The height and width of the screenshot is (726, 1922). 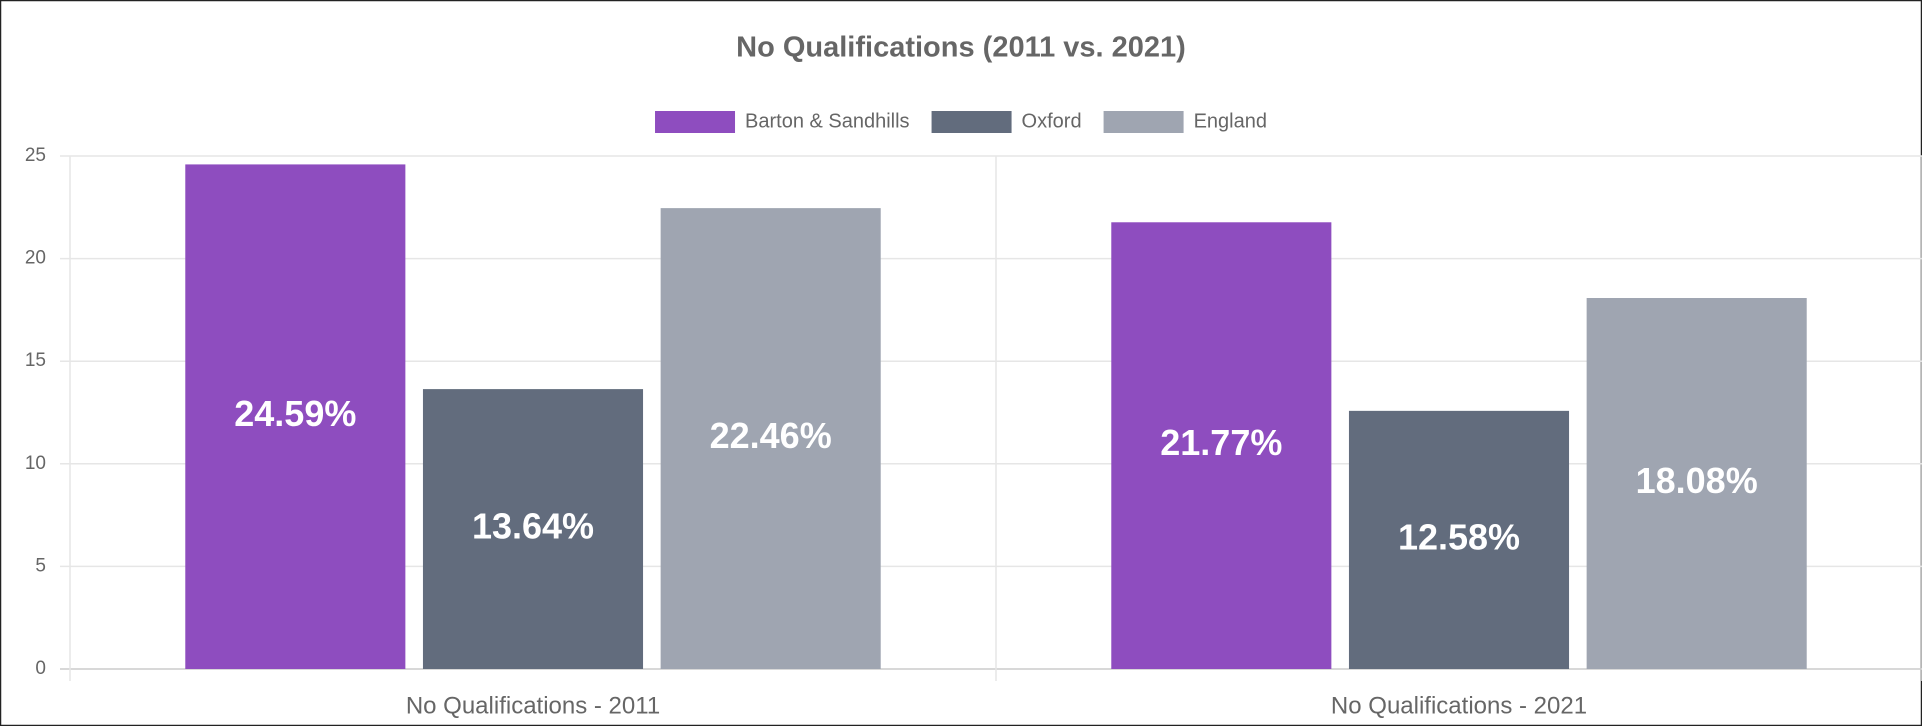 What do you see at coordinates (1230, 121) in the screenshot?
I see `legend-label: England` at bounding box center [1230, 121].